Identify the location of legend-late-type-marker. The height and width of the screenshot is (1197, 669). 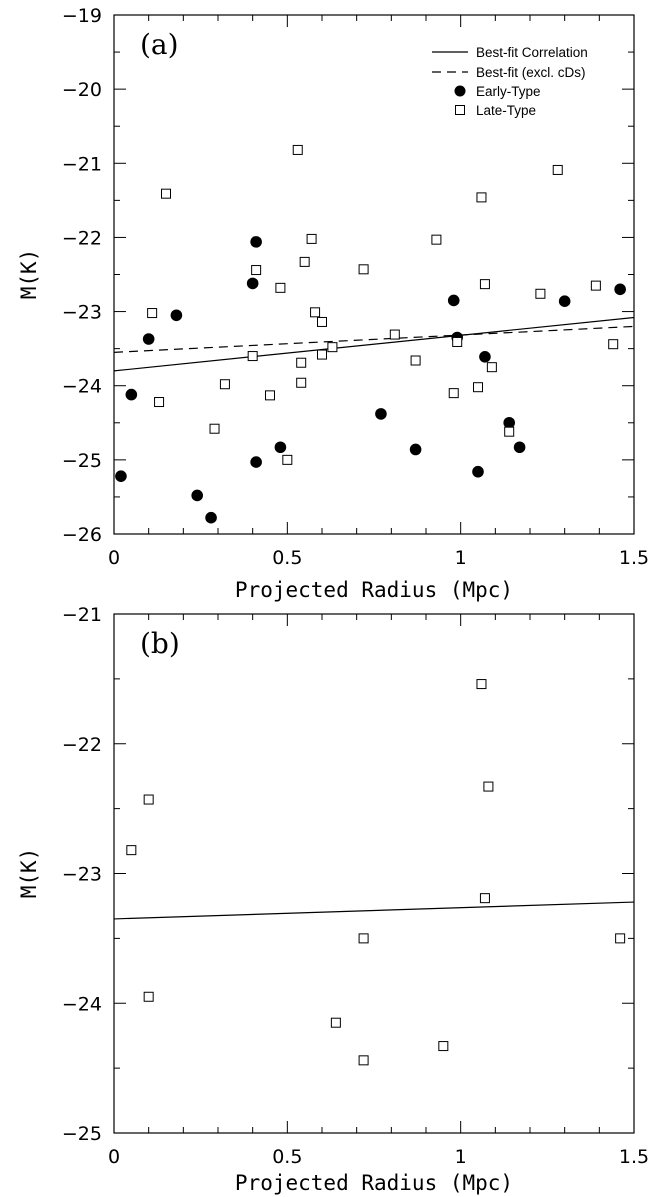
(460, 110).